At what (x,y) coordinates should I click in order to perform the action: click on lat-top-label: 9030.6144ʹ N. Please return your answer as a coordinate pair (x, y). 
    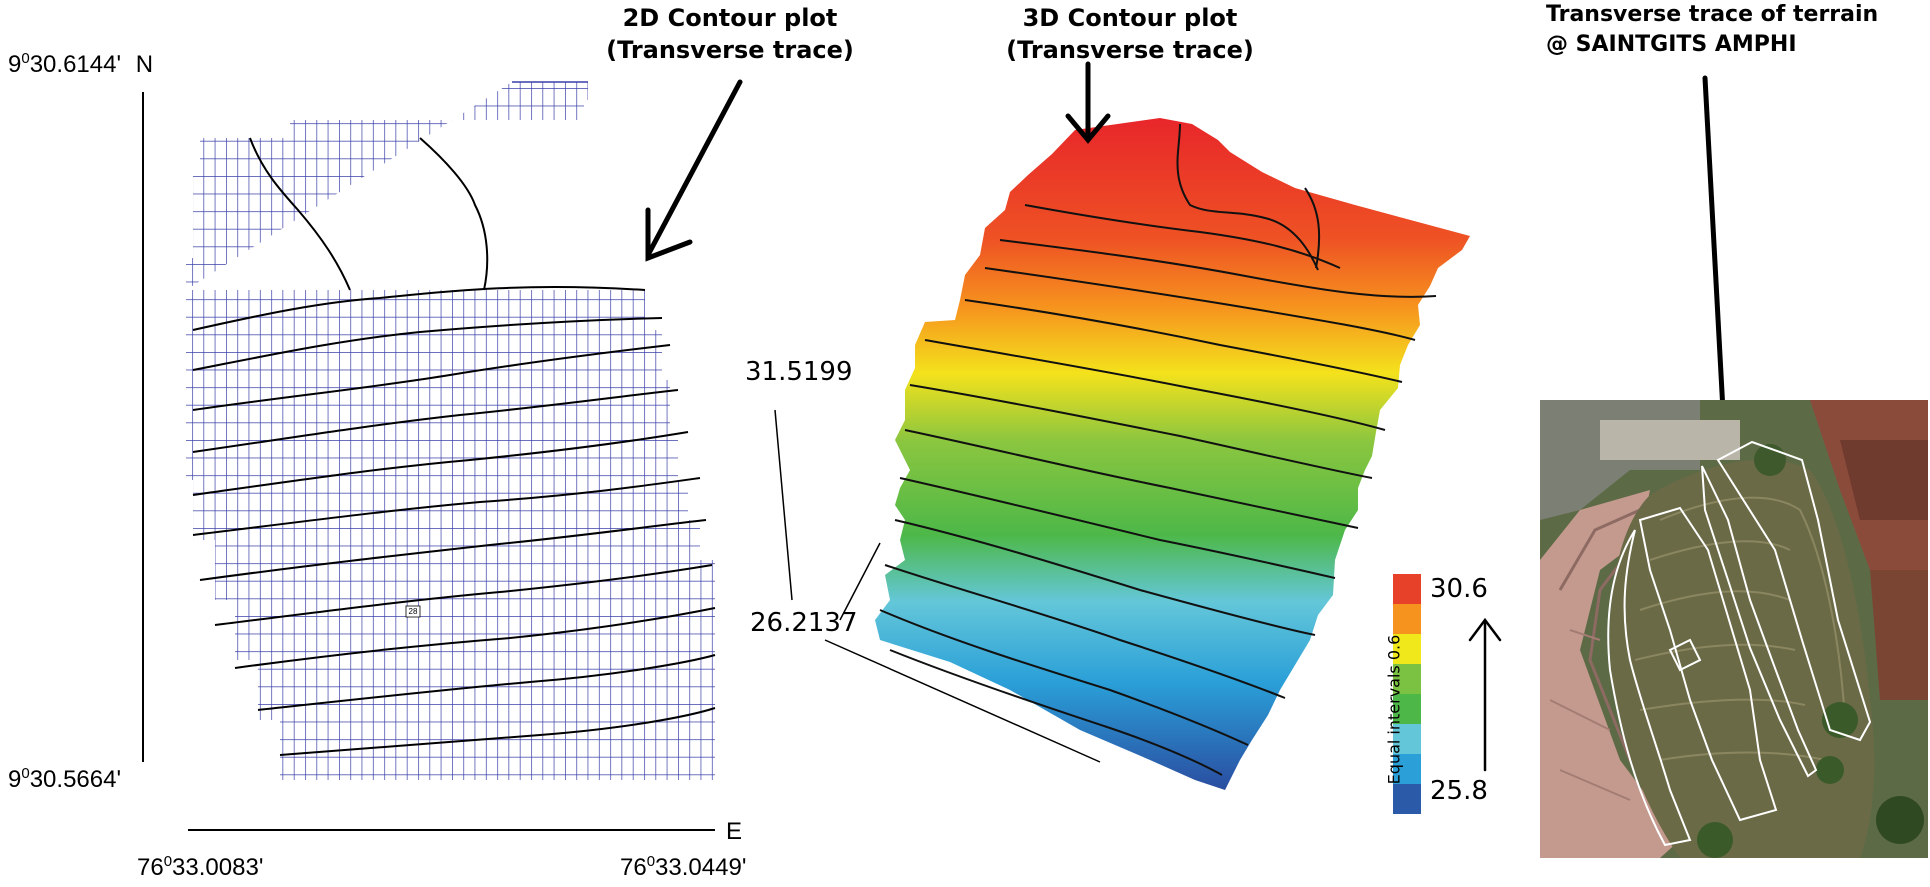
    Looking at the image, I should click on (81, 64).